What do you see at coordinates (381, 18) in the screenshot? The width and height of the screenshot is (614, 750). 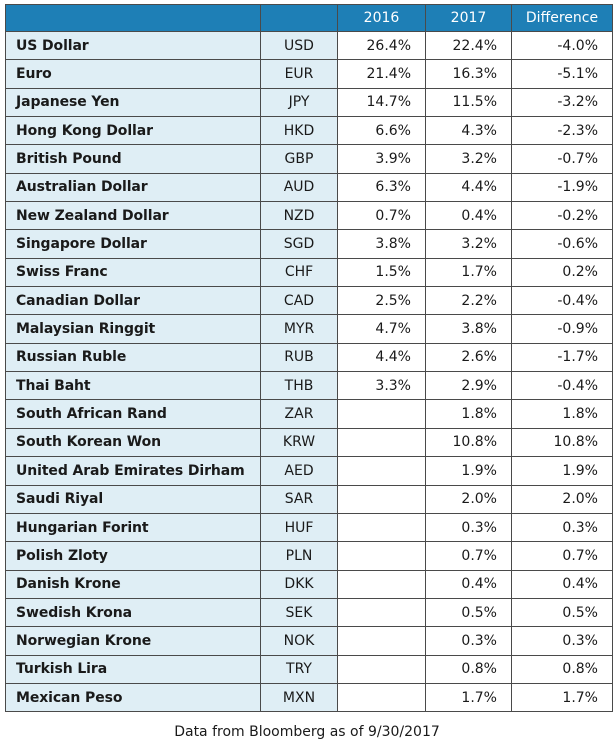 I see `header-2016: 2016` at bounding box center [381, 18].